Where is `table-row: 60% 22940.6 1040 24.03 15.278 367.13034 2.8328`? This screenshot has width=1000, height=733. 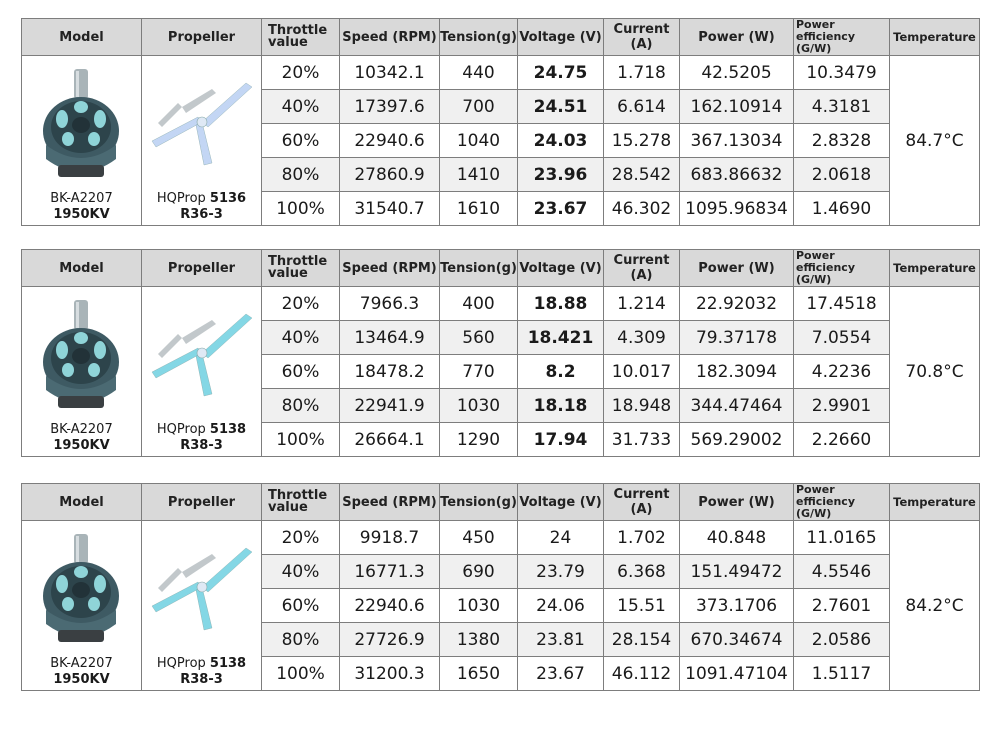 table-row: 60% 22940.6 1040 24.03 15.278 367.13034 2.8328 is located at coordinates (501, 140).